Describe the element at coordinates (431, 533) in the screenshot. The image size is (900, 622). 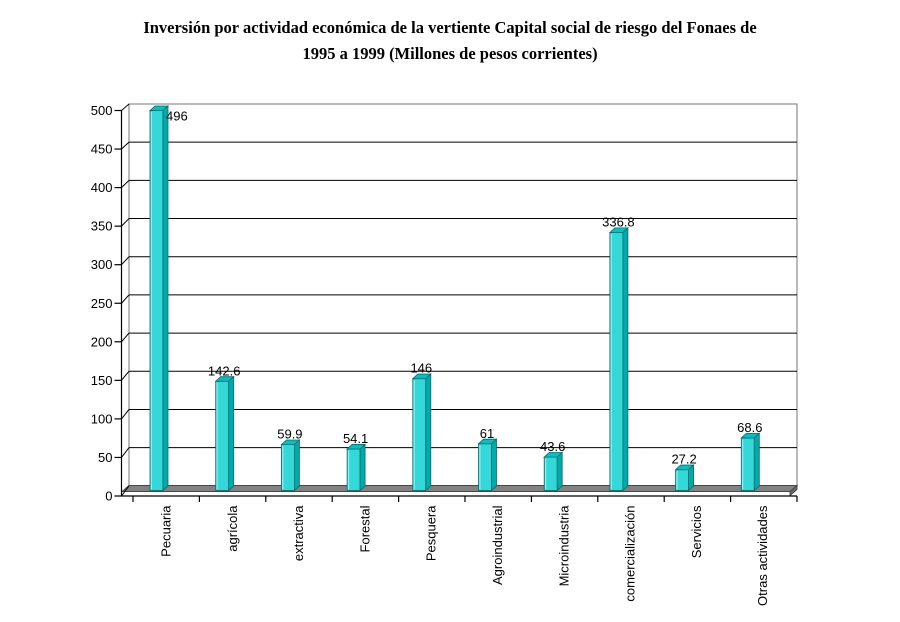
I see `category-label: Pesquera` at that location.